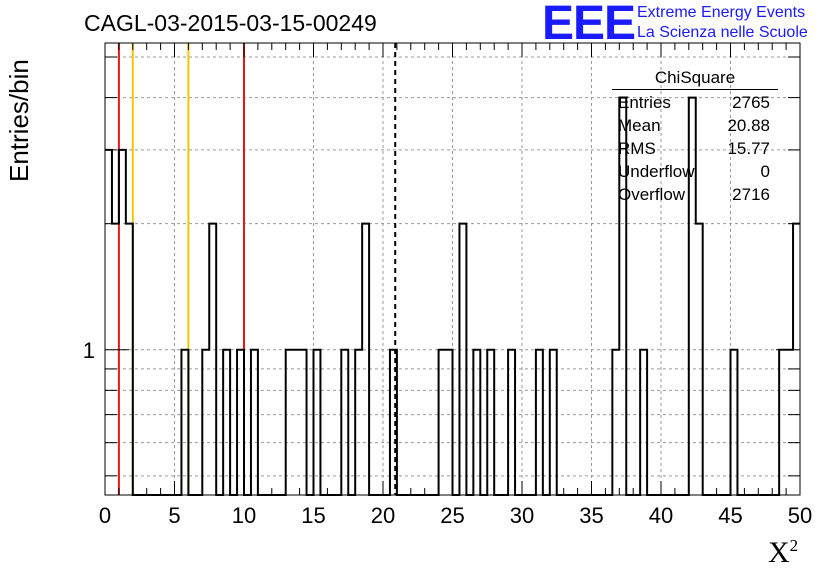 The image size is (836, 572). What do you see at coordinates (783, 552) in the screenshot?
I see `x-axis-label: X2` at bounding box center [783, 552].